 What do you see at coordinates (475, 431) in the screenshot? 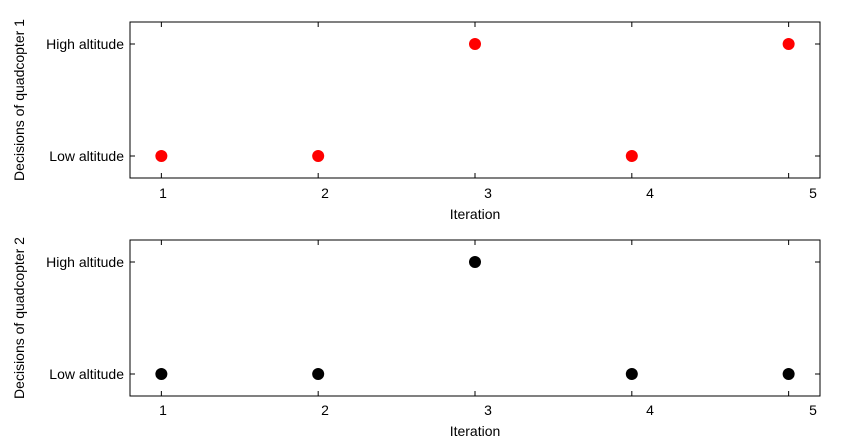
I see `x-axis-label-2: Iteration` at bounding box center [475, 431].